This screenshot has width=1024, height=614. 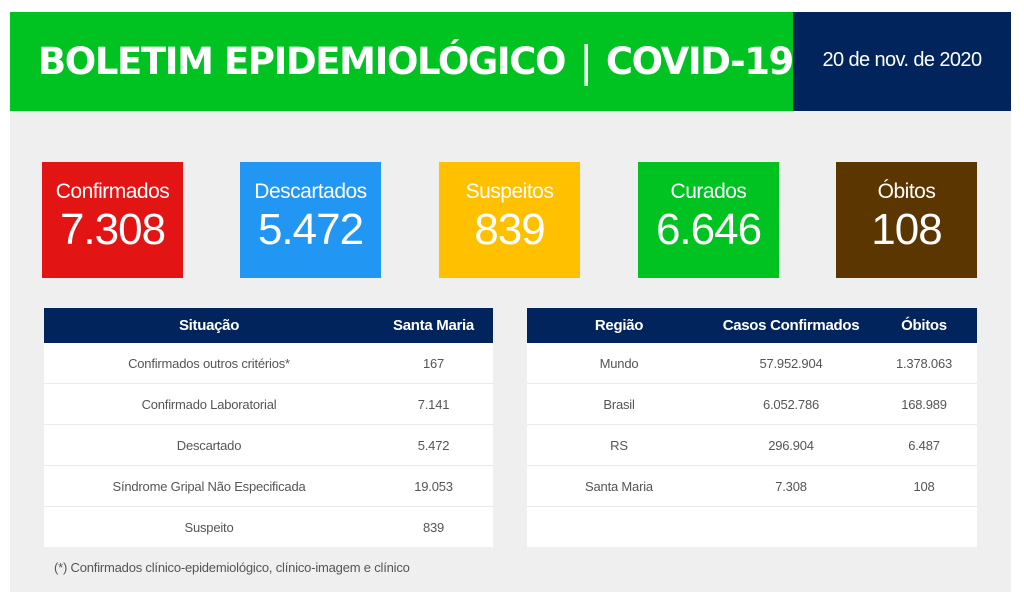 I want to click on card-value: 839, so click(x=509, y=229).